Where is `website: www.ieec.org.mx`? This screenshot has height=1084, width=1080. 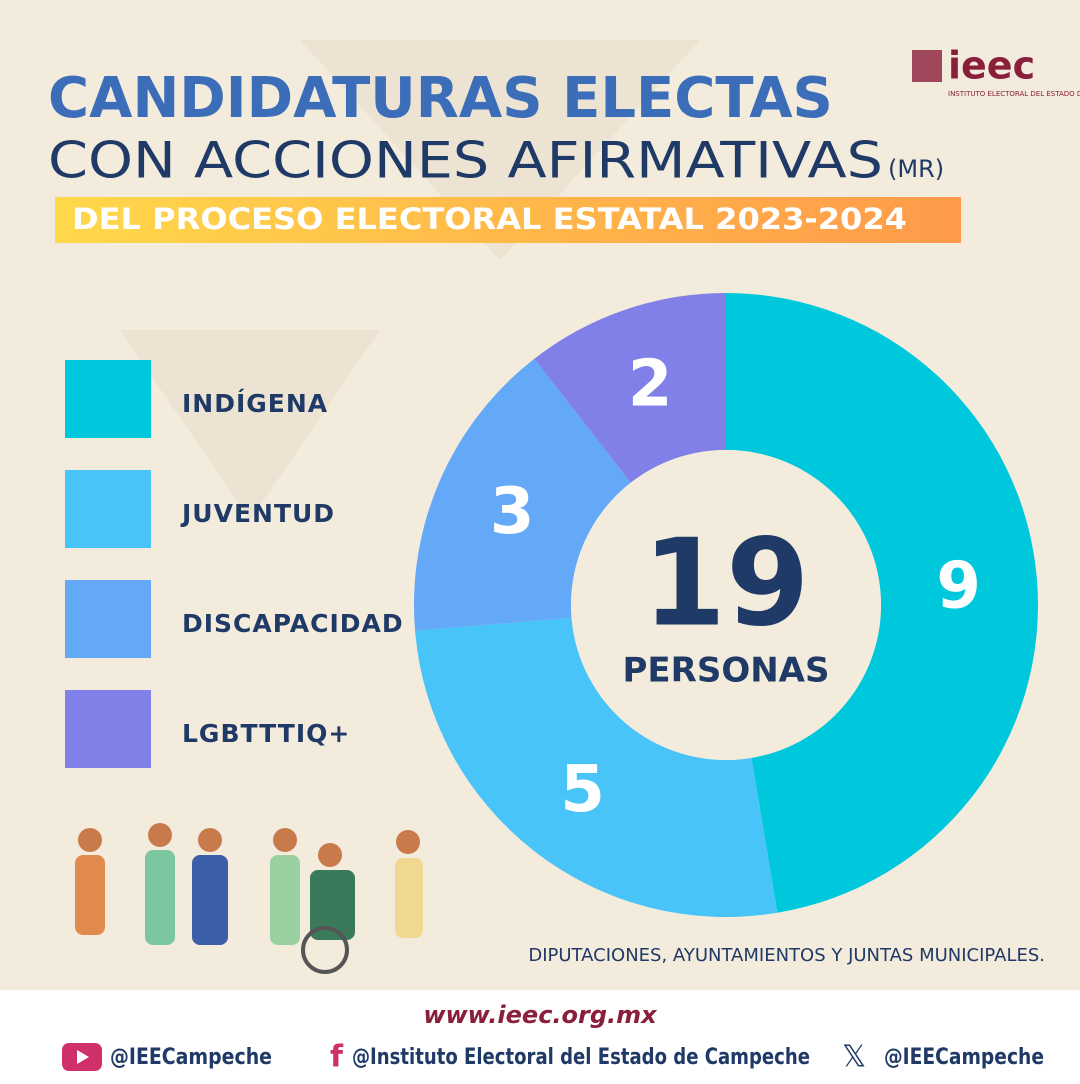
website: www.ieec.org.mx is located at coordinates (540, 1015).